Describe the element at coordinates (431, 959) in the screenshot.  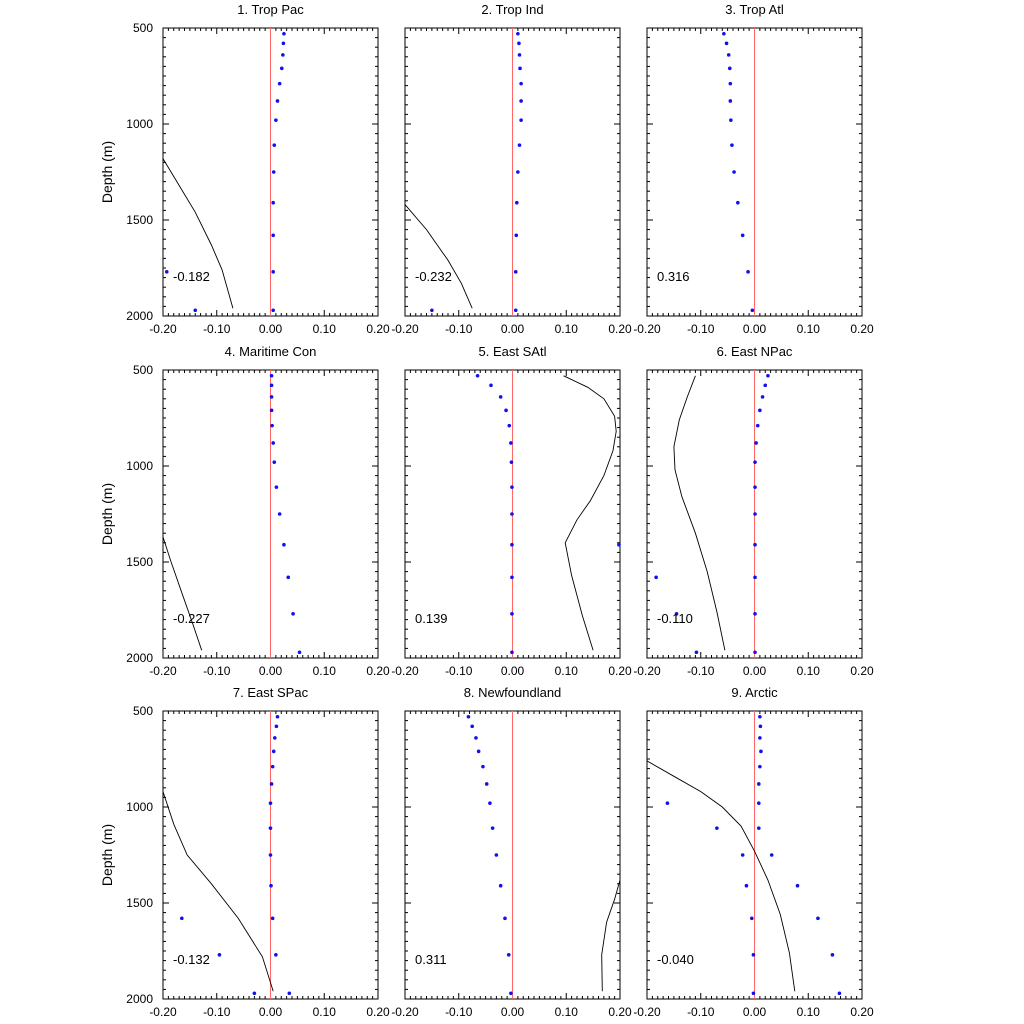
I see `panel-8-annotation: 0.311` at that location.